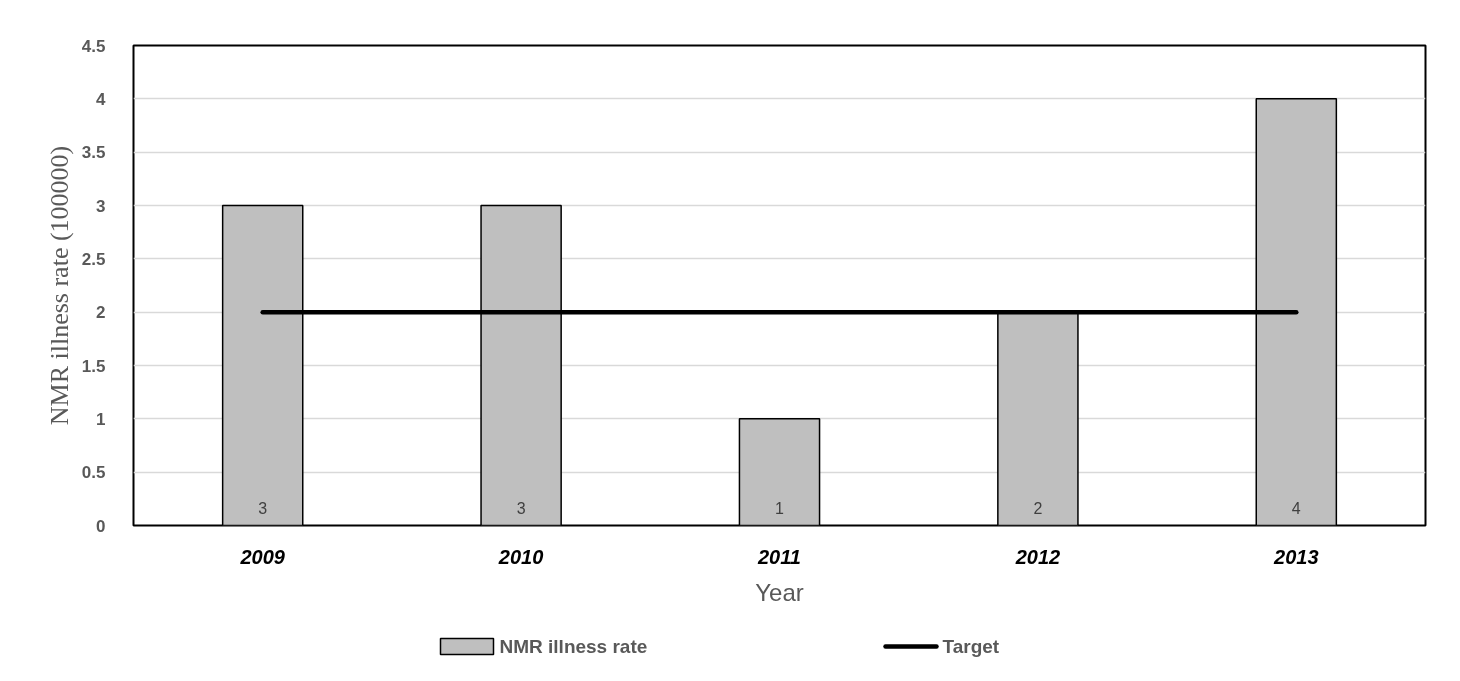  I want to click on x-axis-title: Year, so click(779, 592).